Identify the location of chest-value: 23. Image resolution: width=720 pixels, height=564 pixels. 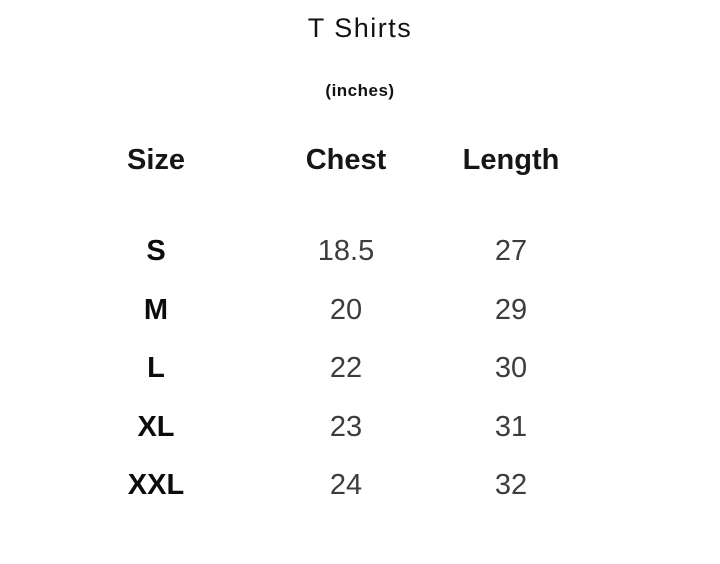
(346, 426).